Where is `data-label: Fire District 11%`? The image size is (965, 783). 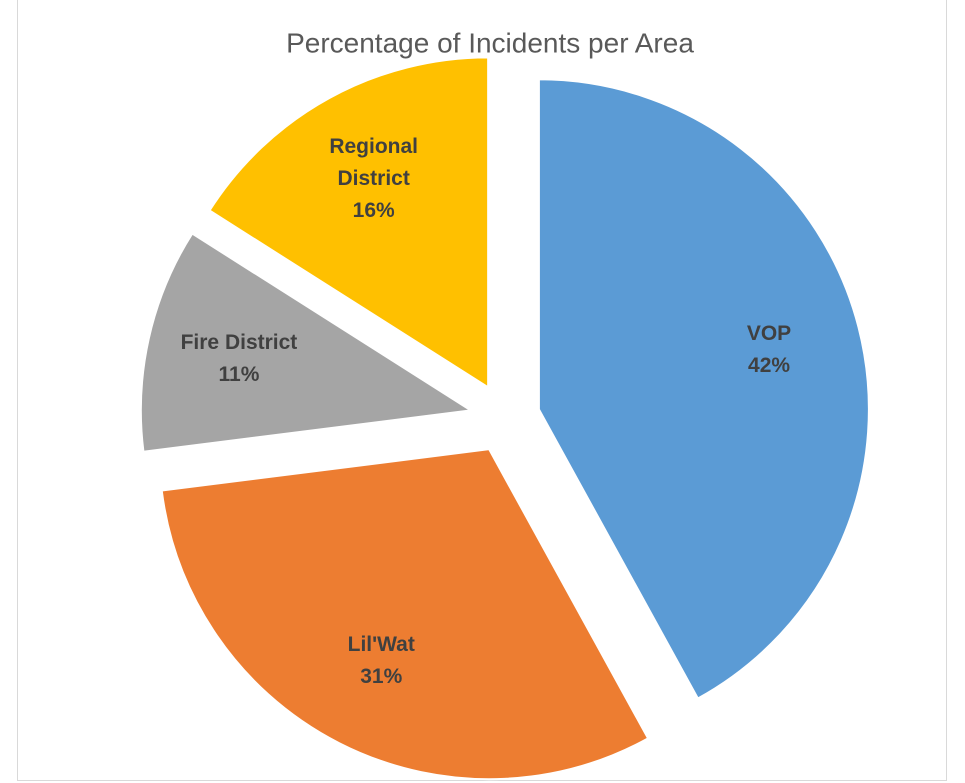
data-label: Fire District 11% is located at coordinates (239, 359).